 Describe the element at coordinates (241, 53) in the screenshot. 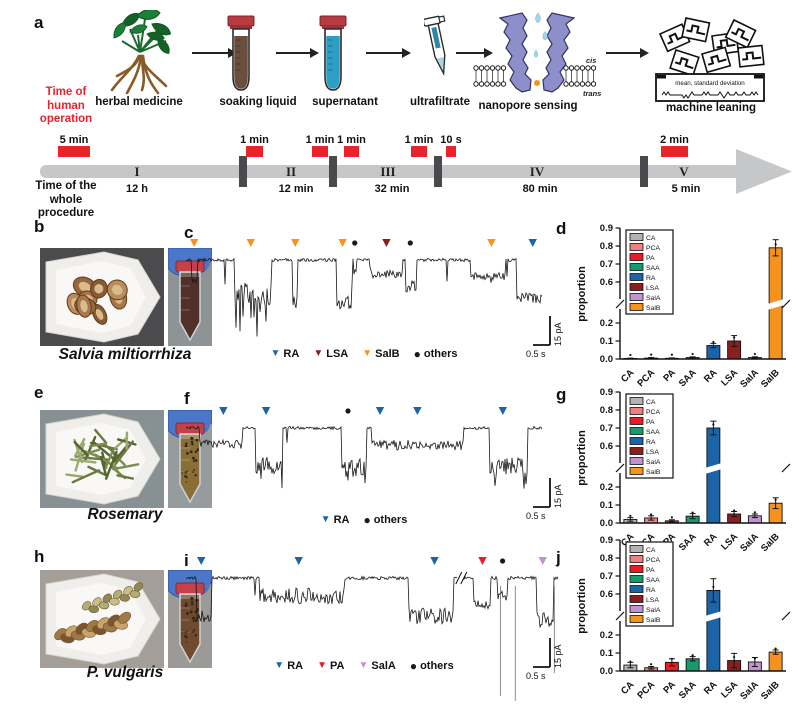

I see `soaking-liquid-tube-icon` at that location.